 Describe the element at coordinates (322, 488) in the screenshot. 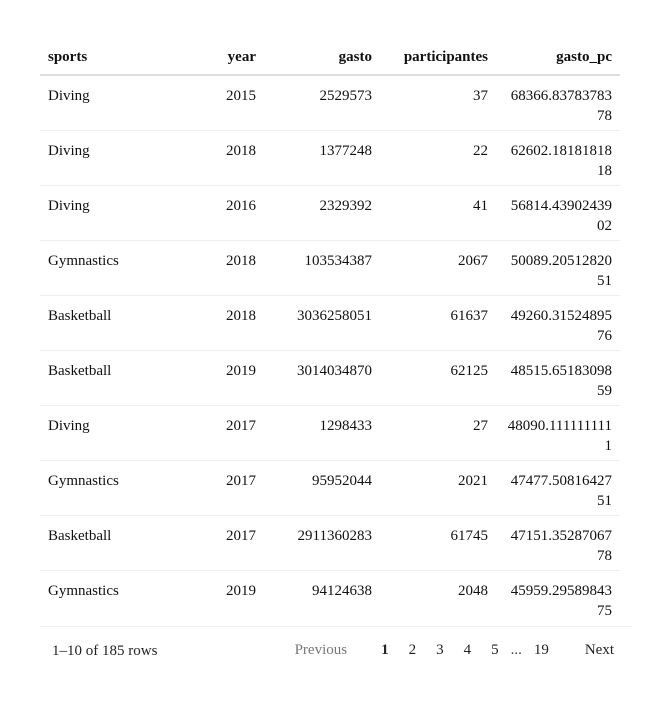

I see `cell-gasto: 95952044` at that location.